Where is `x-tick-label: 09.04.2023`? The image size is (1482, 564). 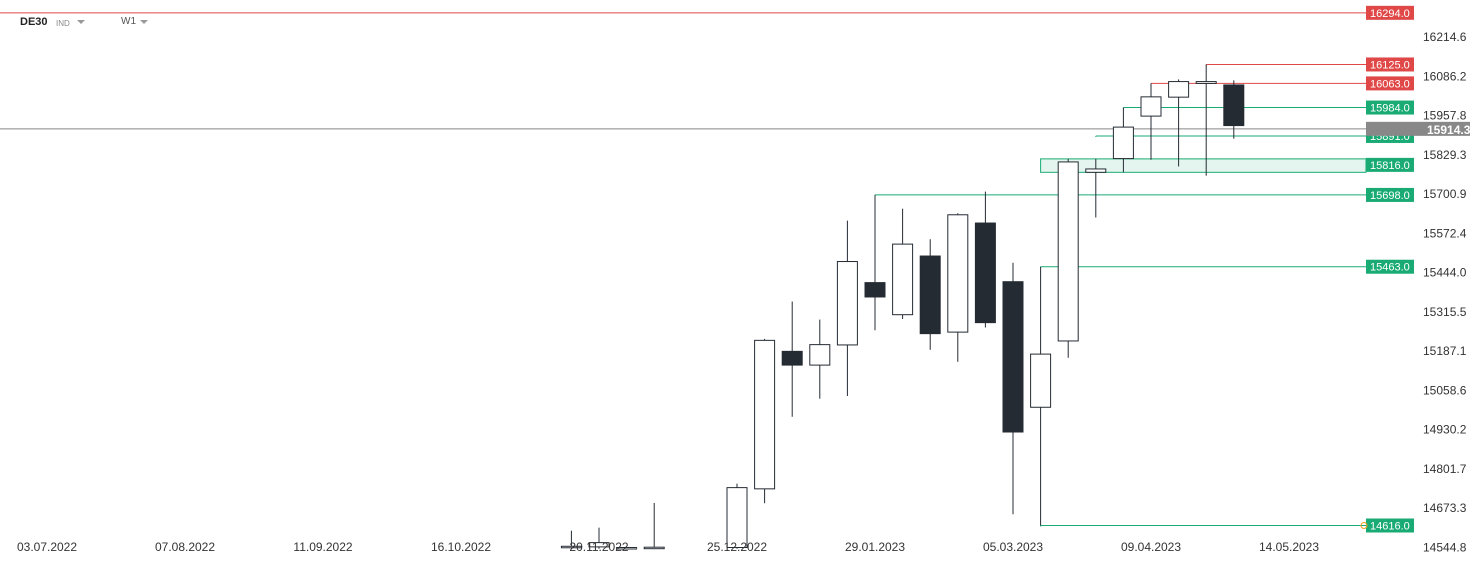 x-tick-label: 09.04.2023 is located at coordinates (1151, 547).